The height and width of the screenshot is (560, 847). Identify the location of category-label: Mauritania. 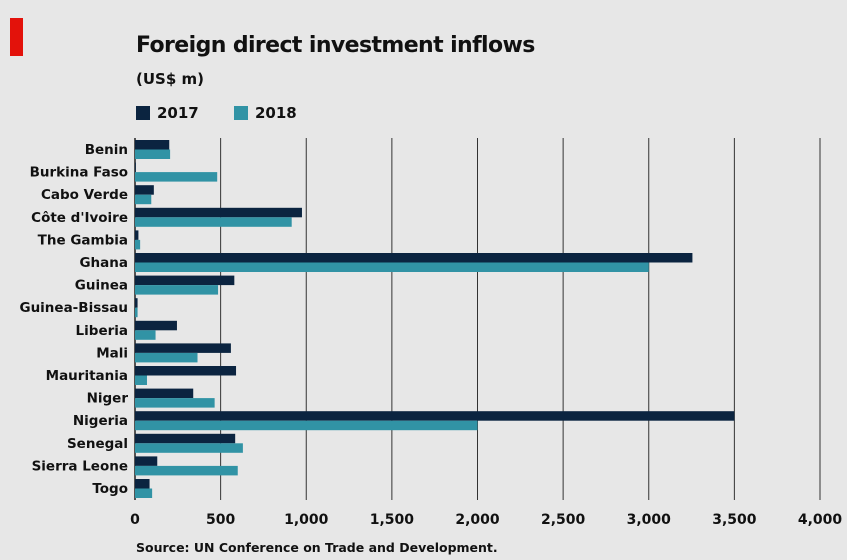
(87, 376).